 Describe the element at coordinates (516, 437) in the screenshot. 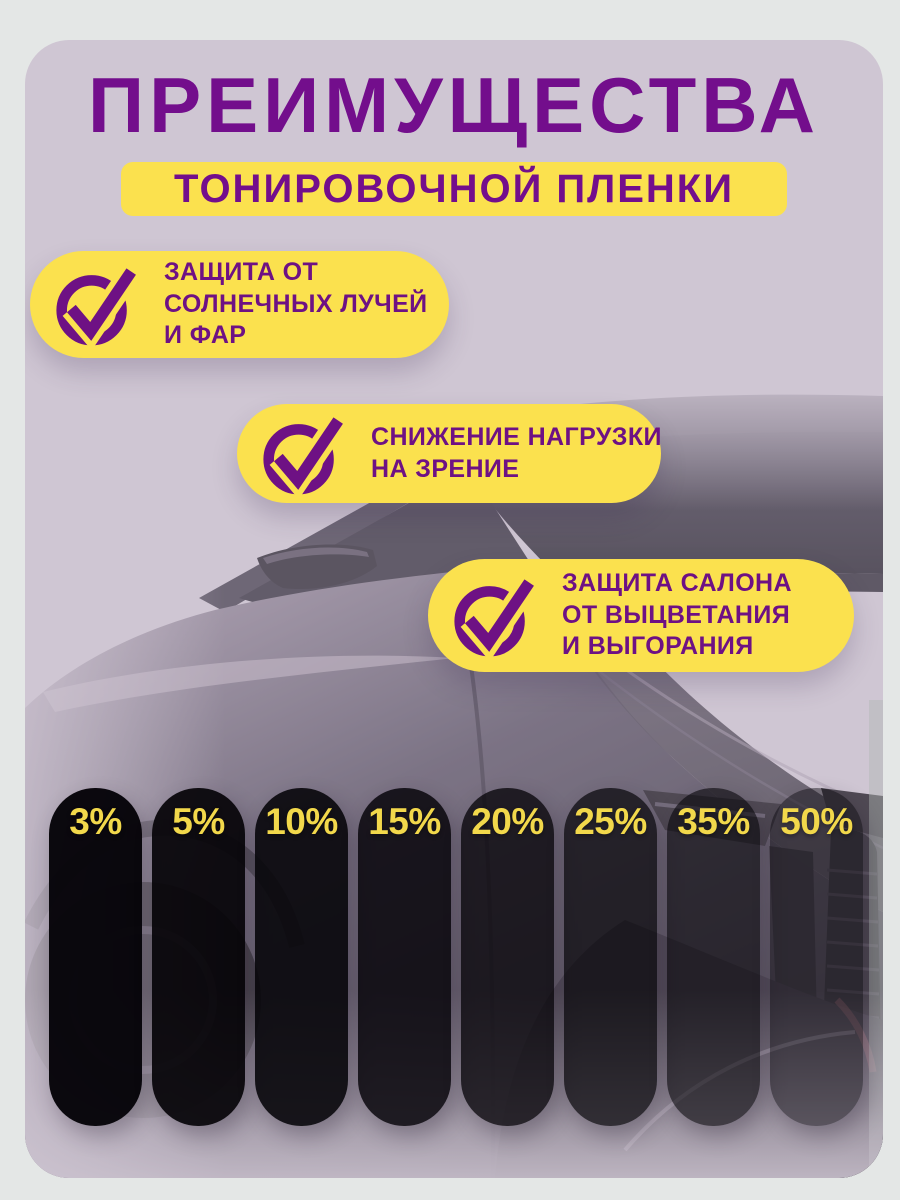

I see `benefit-line: СНИЖЕНИЕ НАГРУЗКИ` at that location.